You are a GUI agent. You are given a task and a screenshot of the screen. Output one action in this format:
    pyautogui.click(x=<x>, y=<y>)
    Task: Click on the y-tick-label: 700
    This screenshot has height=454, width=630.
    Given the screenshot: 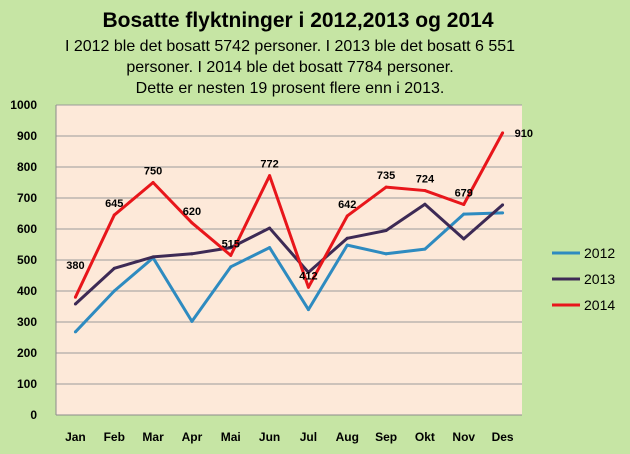 What is the action you would take?
    pyautogui.click(x=27, y=198)
    